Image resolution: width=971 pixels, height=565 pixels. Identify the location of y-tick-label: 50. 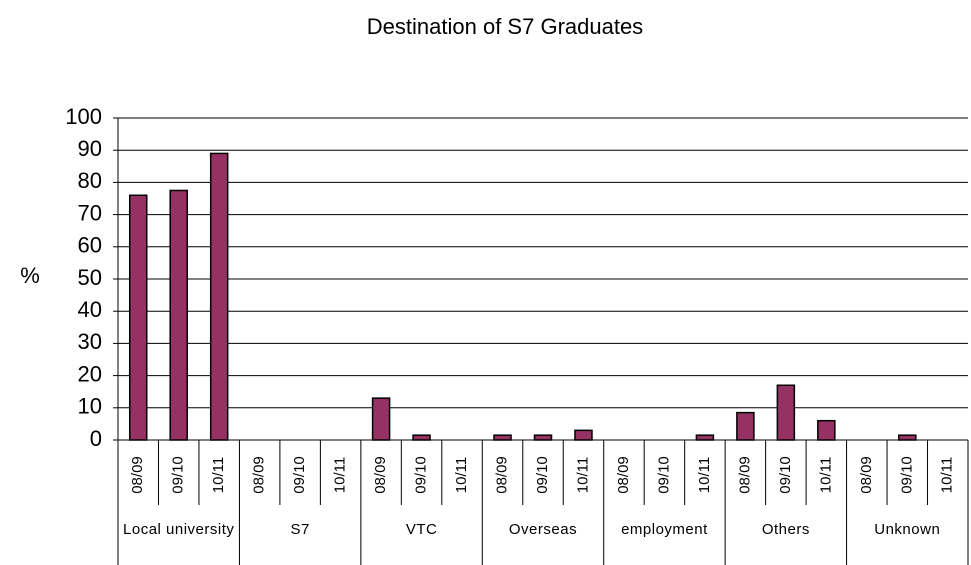
(90, 277).